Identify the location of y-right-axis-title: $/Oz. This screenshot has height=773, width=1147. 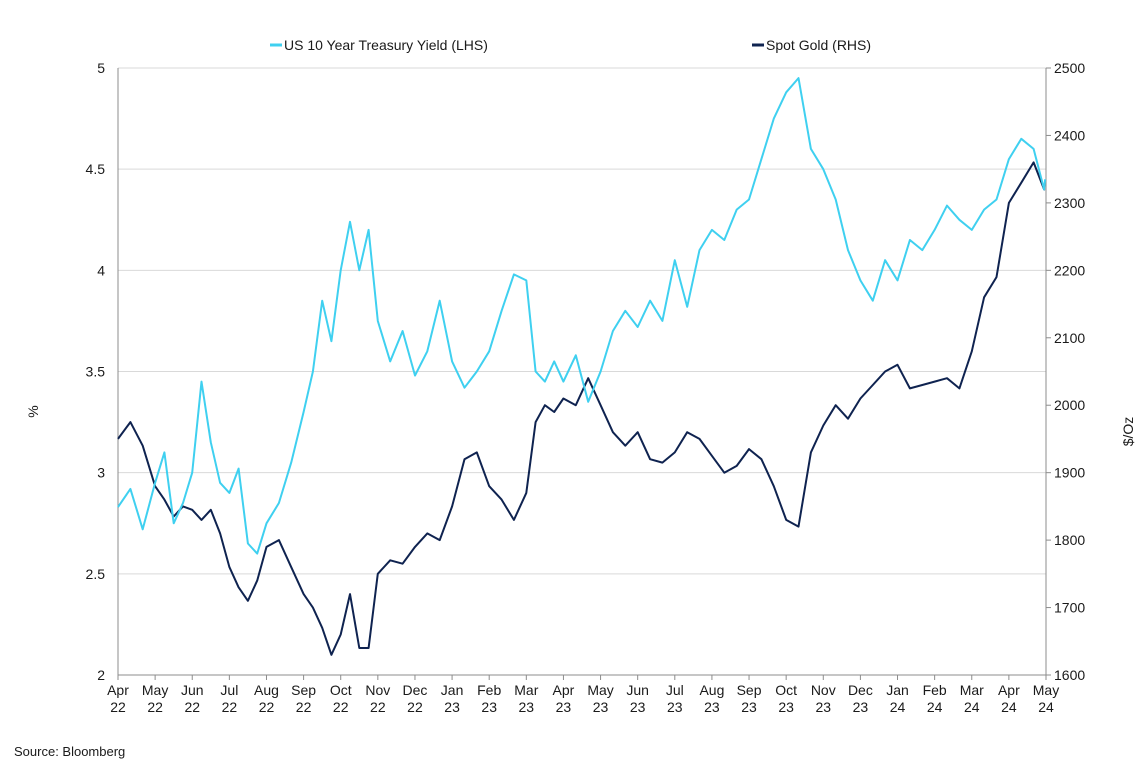
(1128, 432).